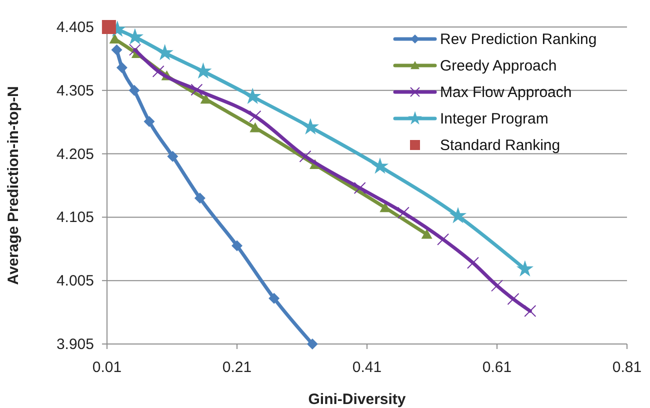  I want to click on x-tick-label: 0.81, so click(627, 367).